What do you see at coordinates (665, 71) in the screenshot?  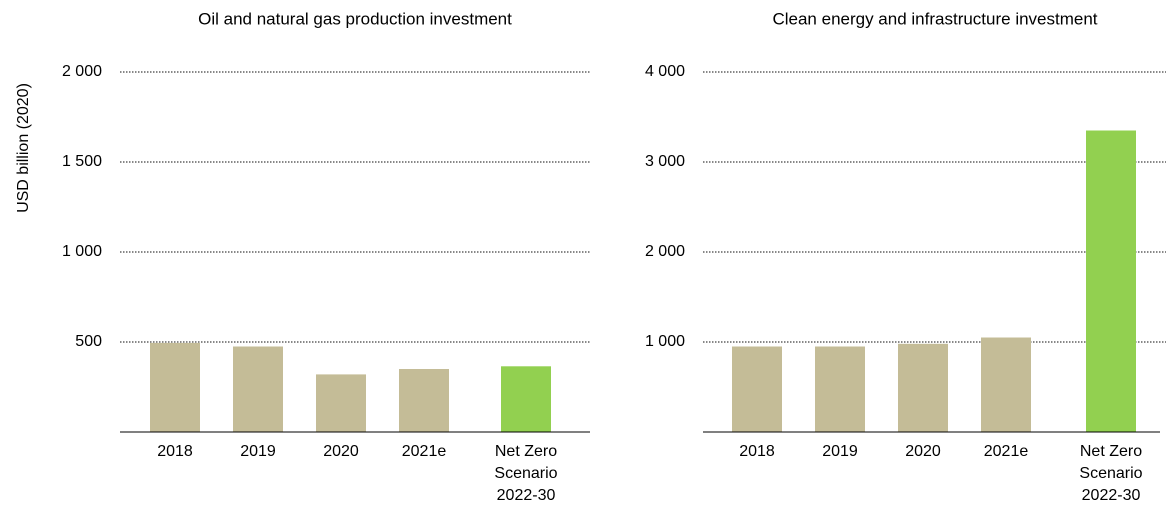 I see `y-tick-label: 4 000` at bounding box center [665, 71].